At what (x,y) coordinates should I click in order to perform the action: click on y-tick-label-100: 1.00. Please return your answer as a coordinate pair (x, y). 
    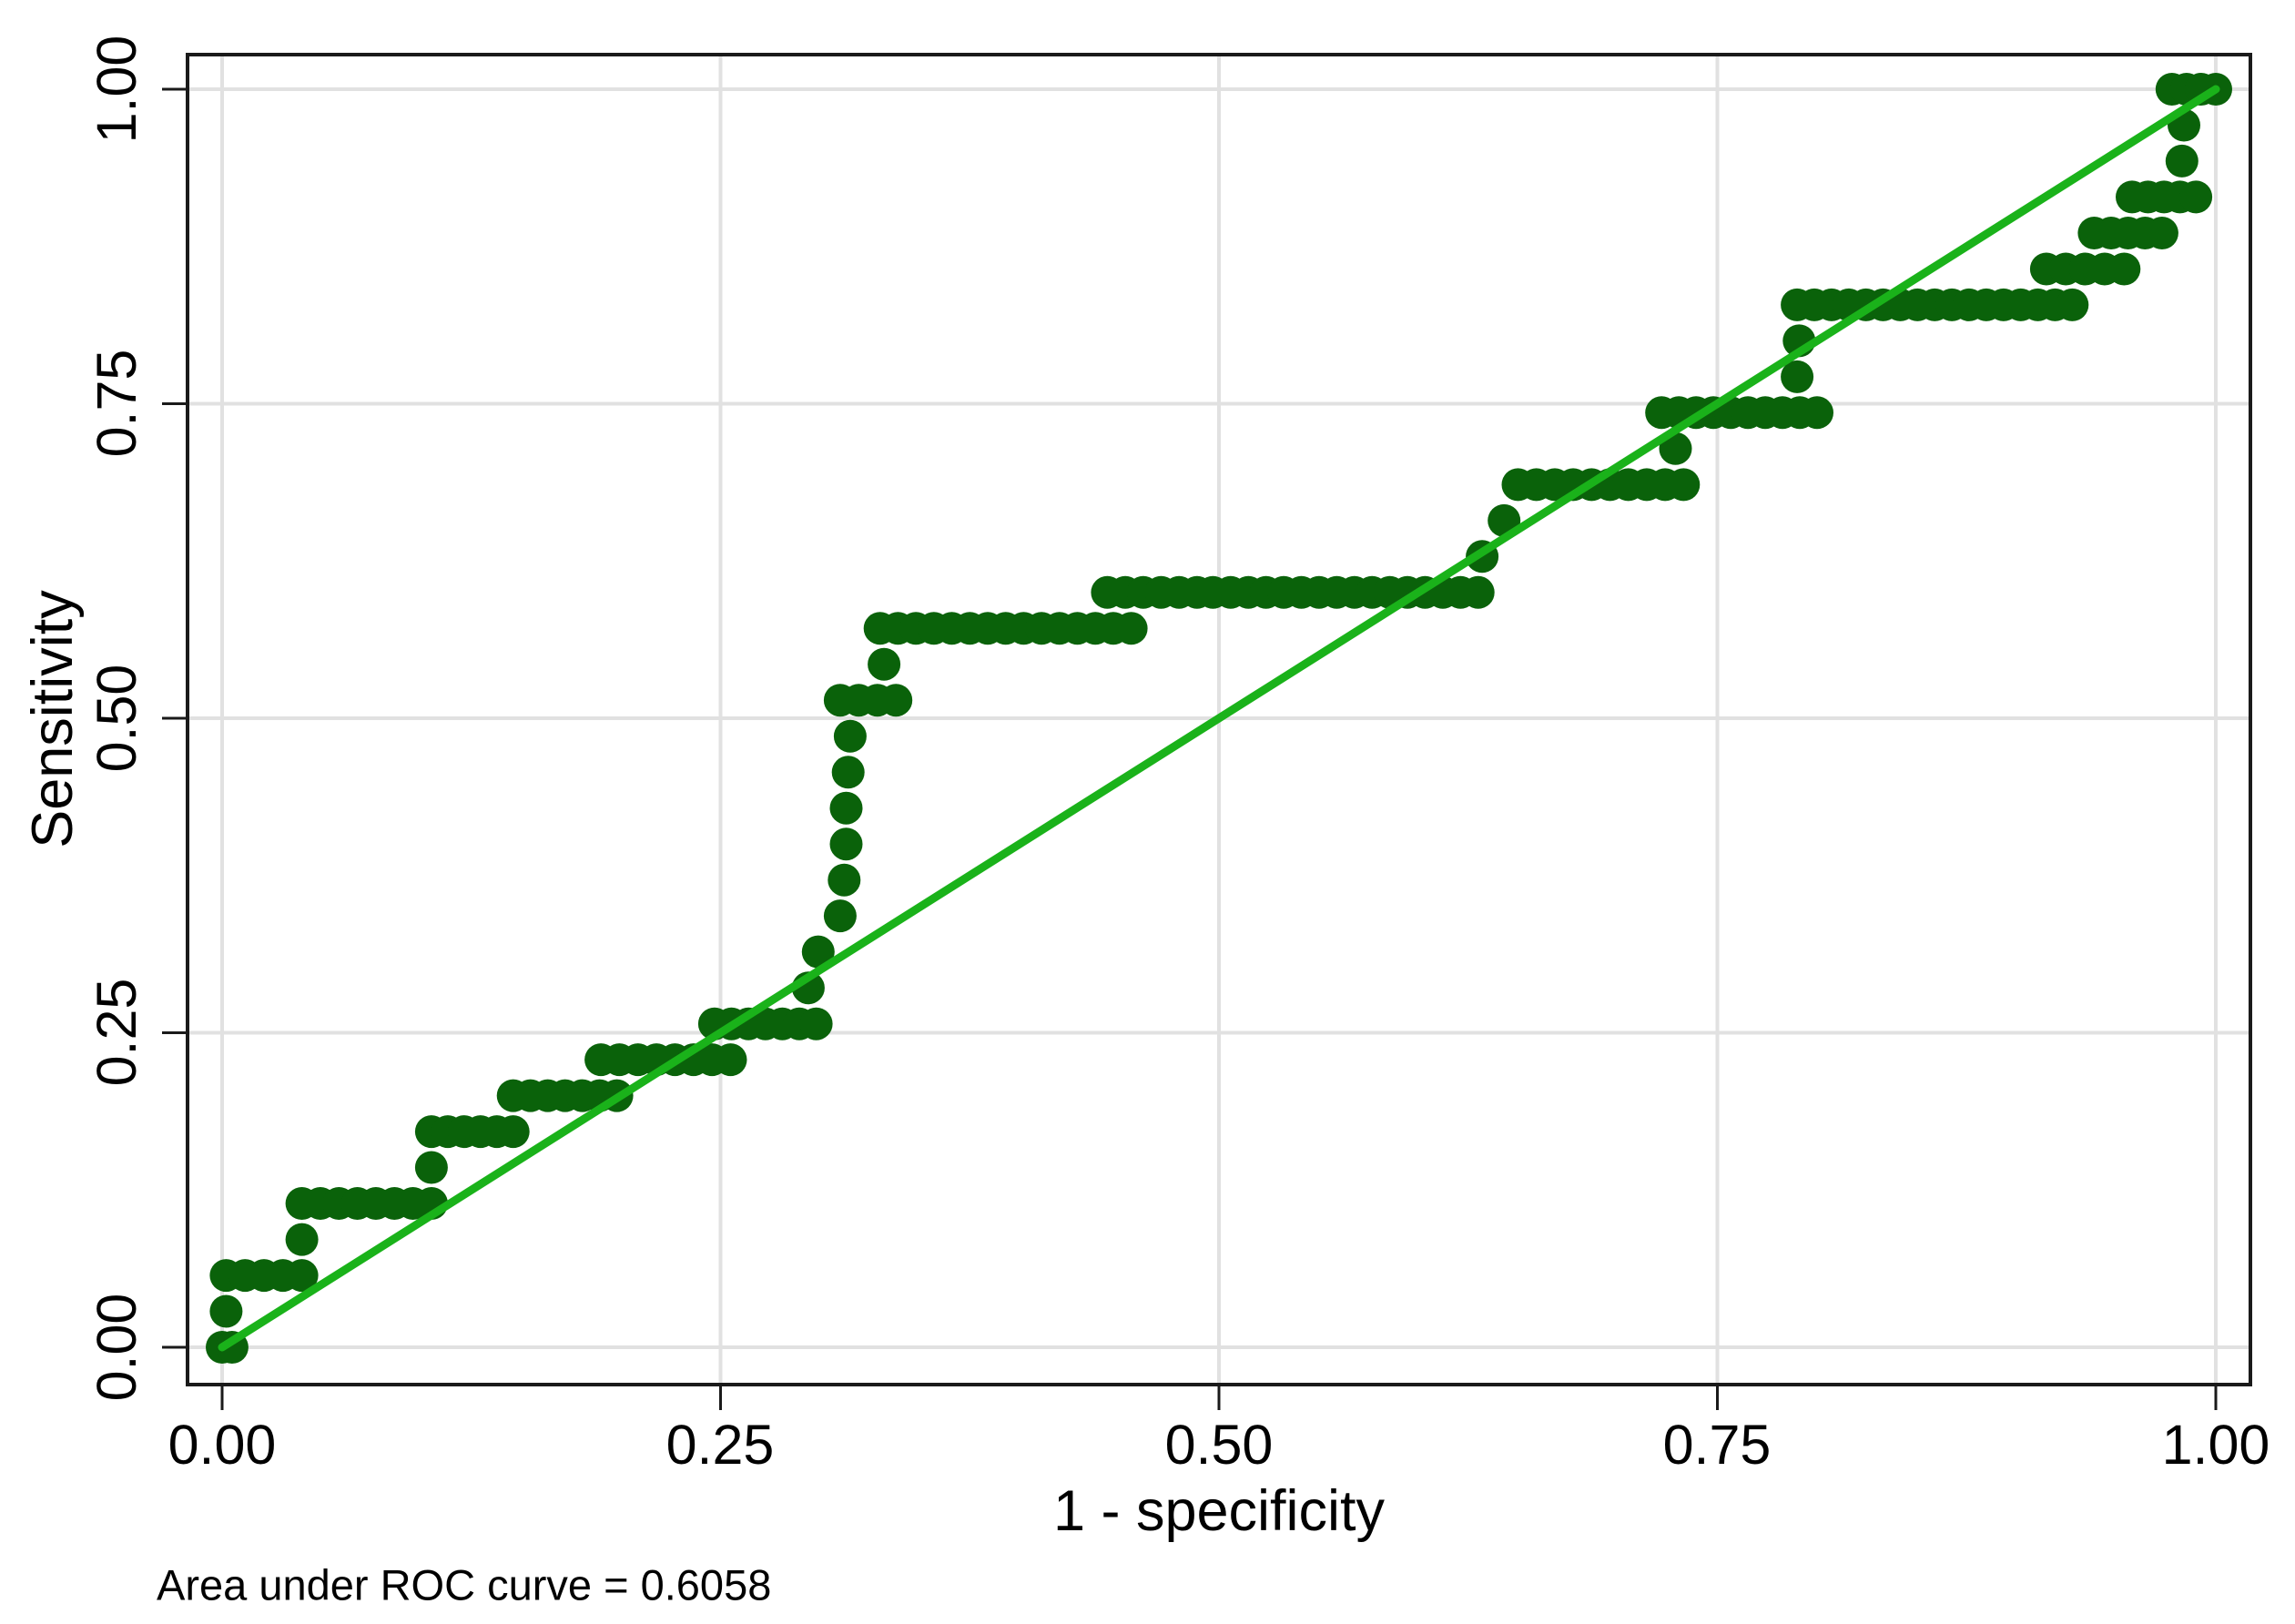
    Looking at the image, I should click on (116, 89).